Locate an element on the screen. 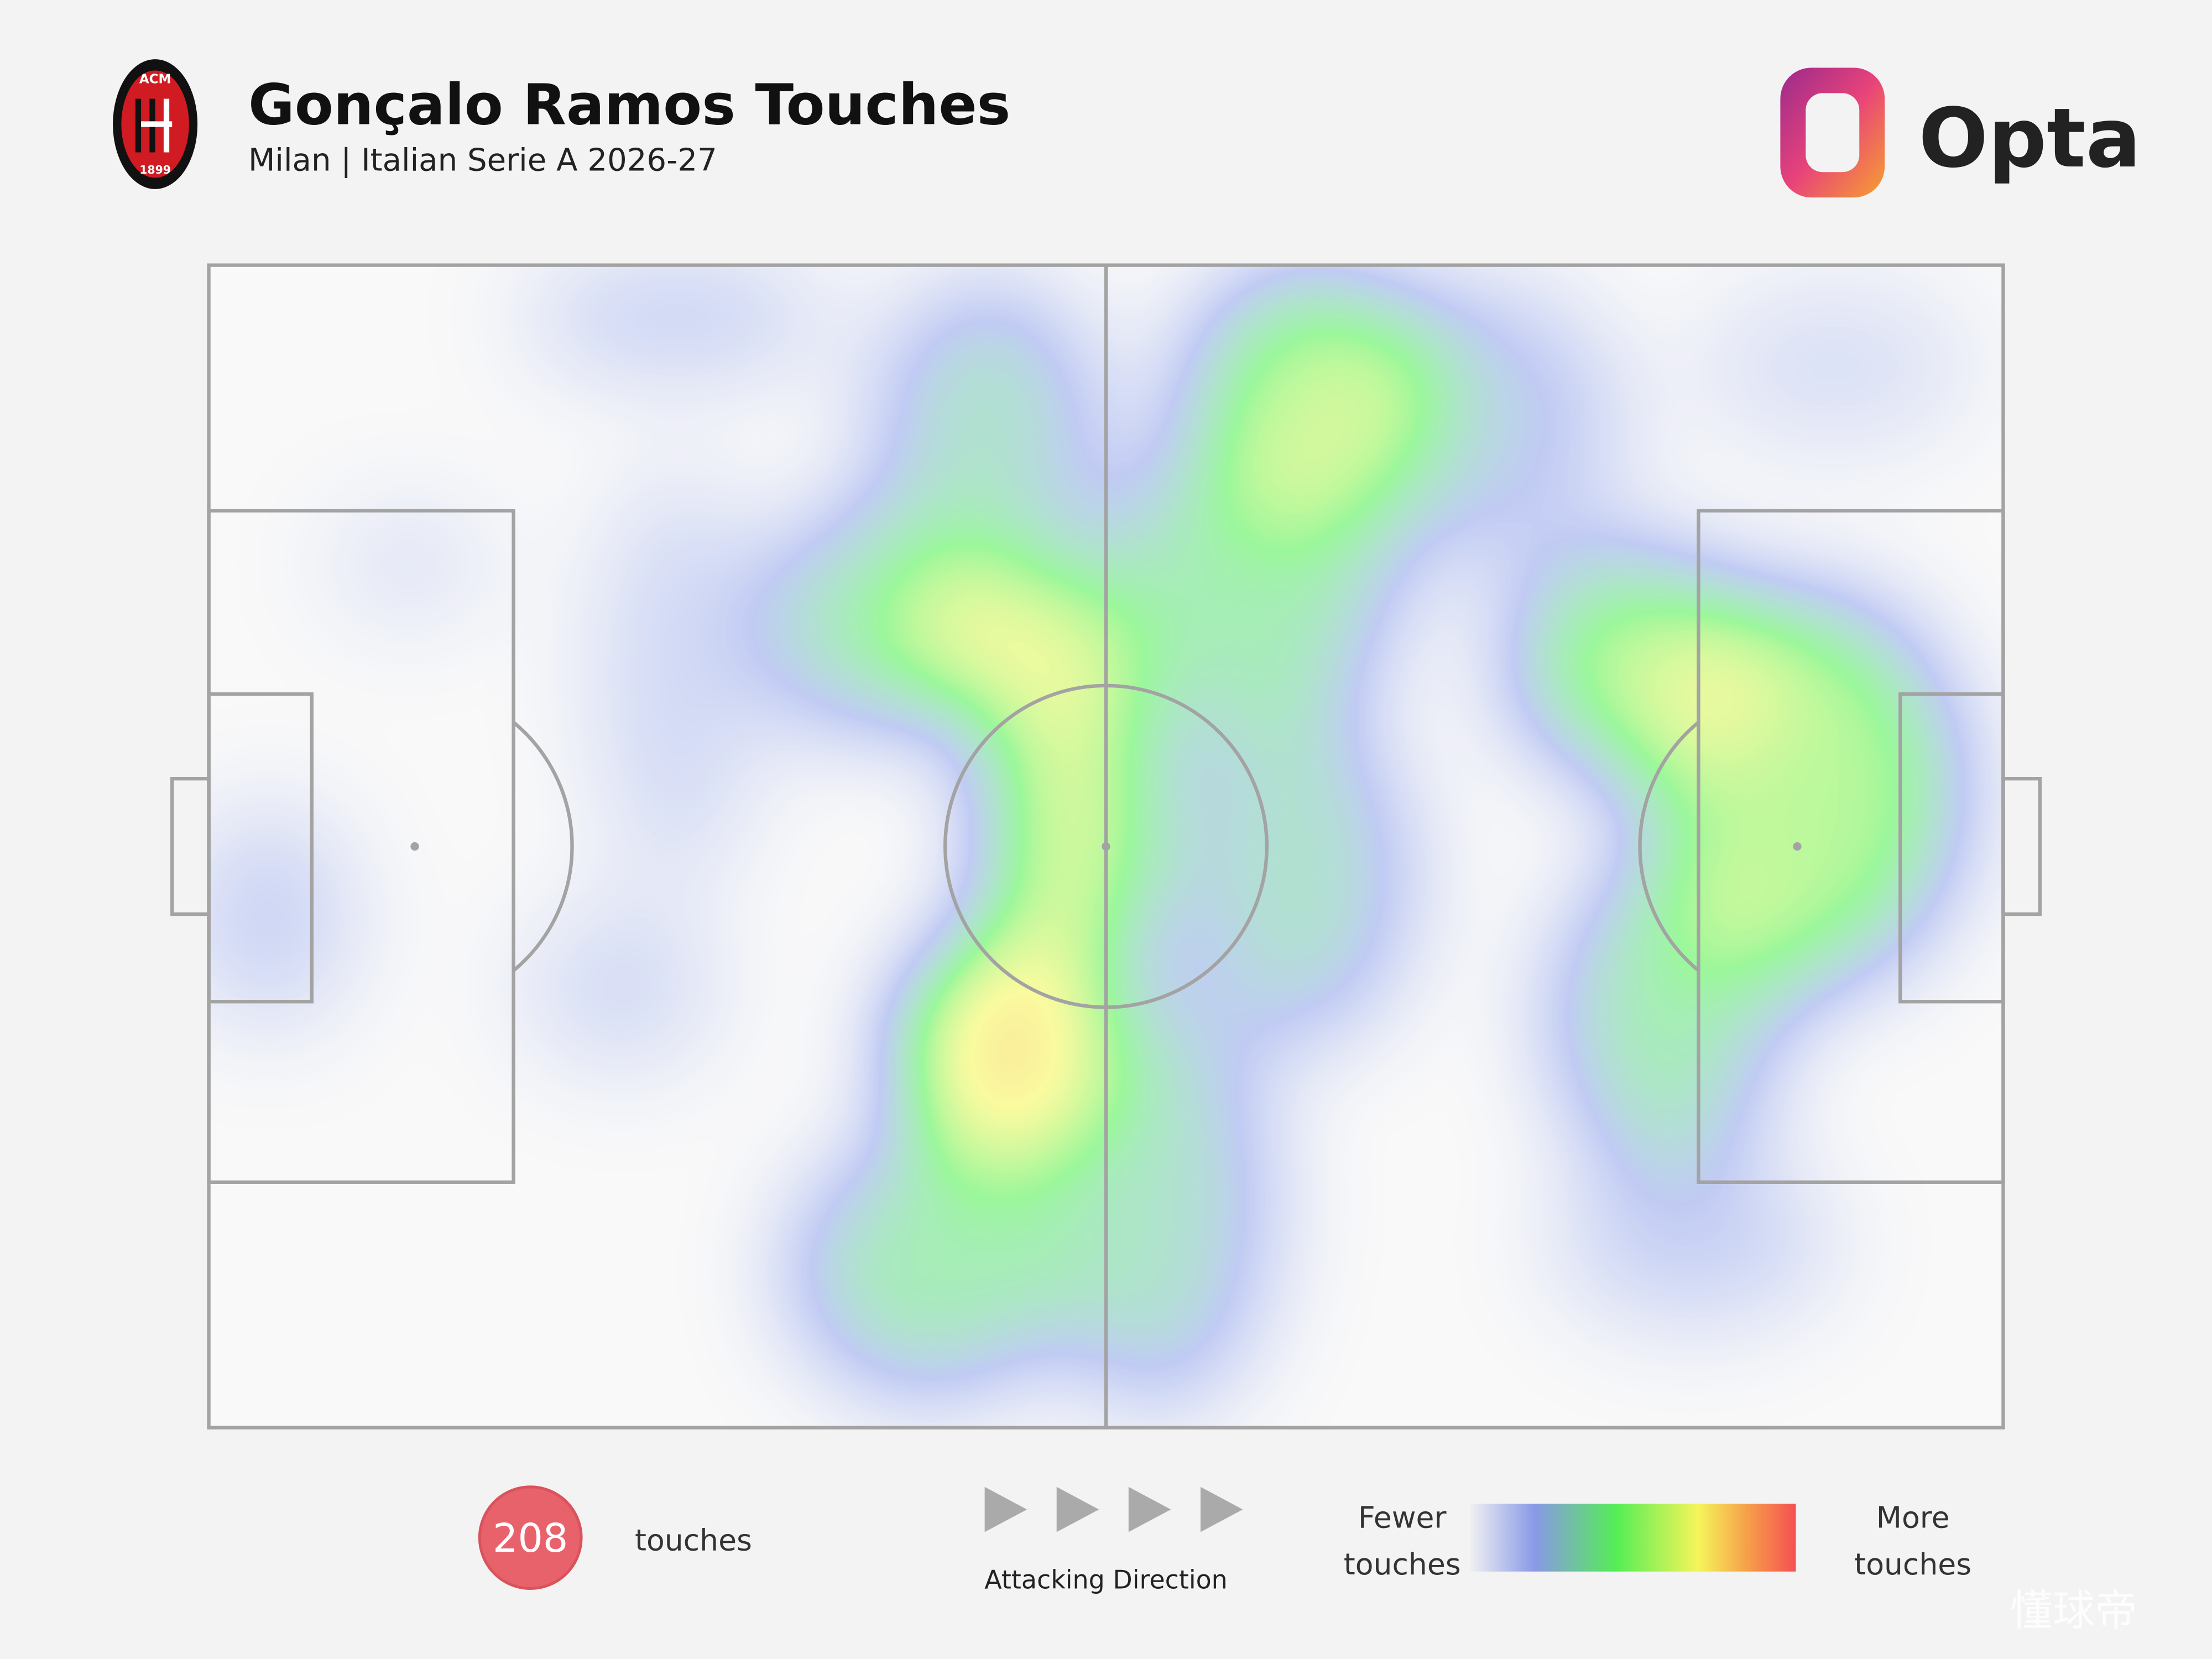  crest-top: ACM is located at coordinates (155, 80).